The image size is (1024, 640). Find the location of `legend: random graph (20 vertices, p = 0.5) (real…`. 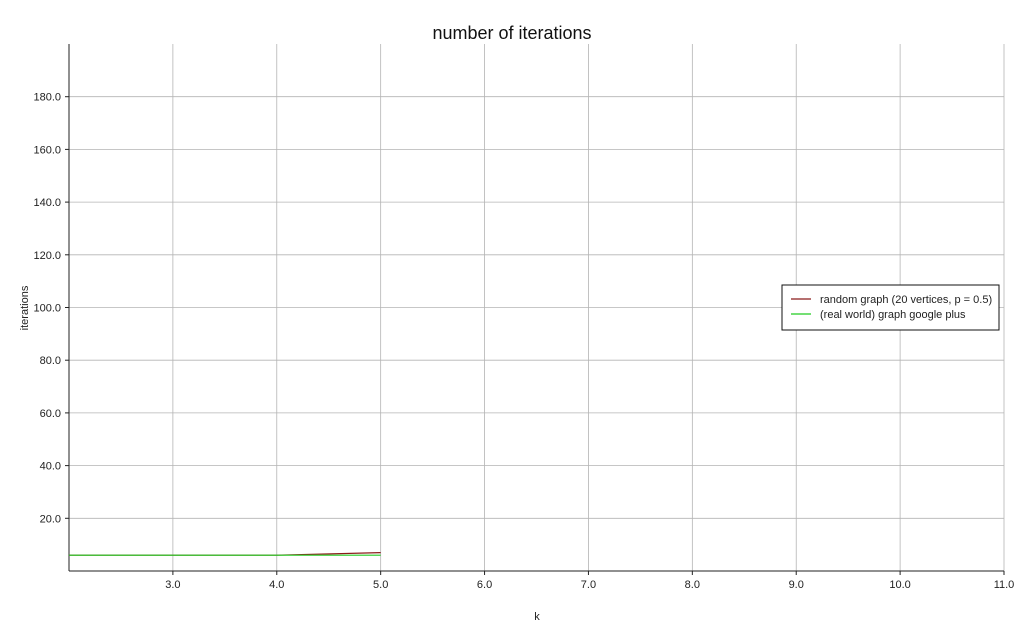

legend: random graph (20 vertices, p = 0.5) (real… is located at coordinates (890, 307).